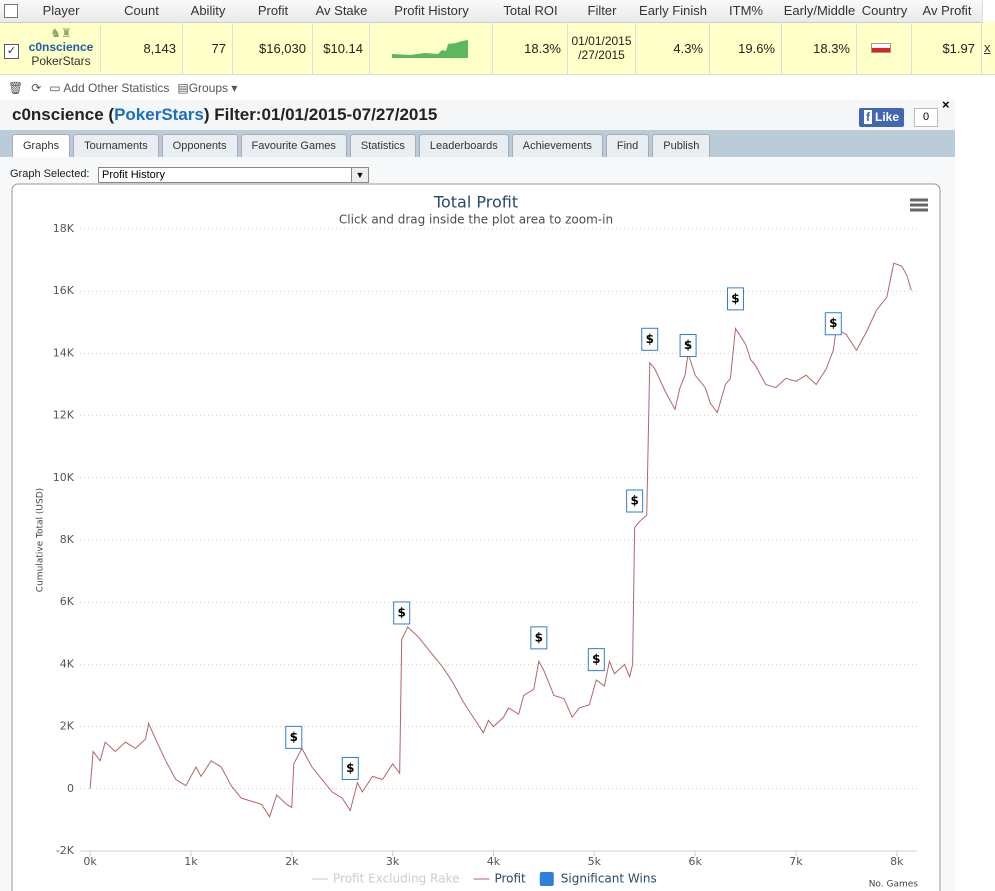 Image resolution: width=995 pixels, height=891 pixels. Describe the element at coordinates (133, 175) in the screenshot. I see `graph-select-value: Profit History` at that location.